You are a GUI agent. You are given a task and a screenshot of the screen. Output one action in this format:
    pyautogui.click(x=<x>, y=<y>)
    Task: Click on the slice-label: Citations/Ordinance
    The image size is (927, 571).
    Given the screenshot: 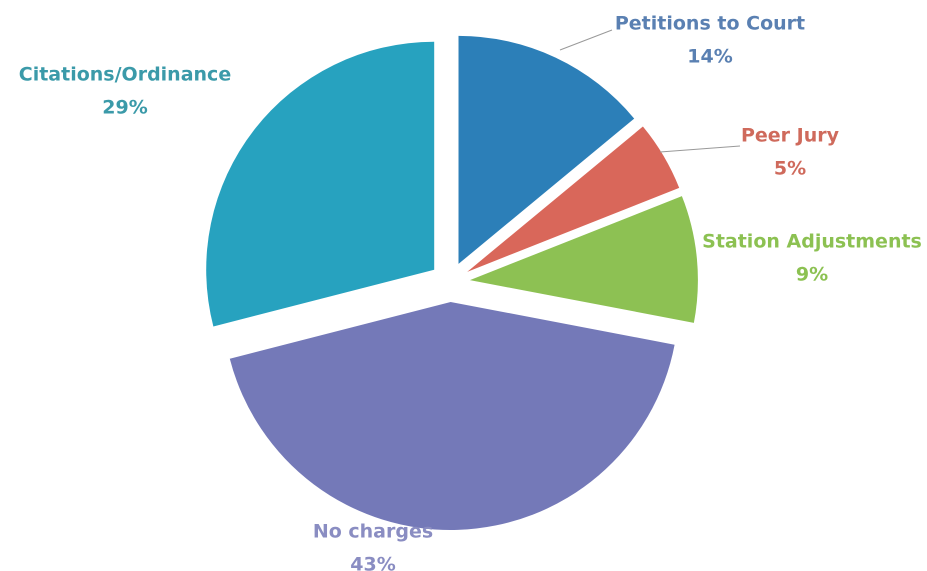 What is the action you would take?
    pyautogui.click(x=125, y=75)
    